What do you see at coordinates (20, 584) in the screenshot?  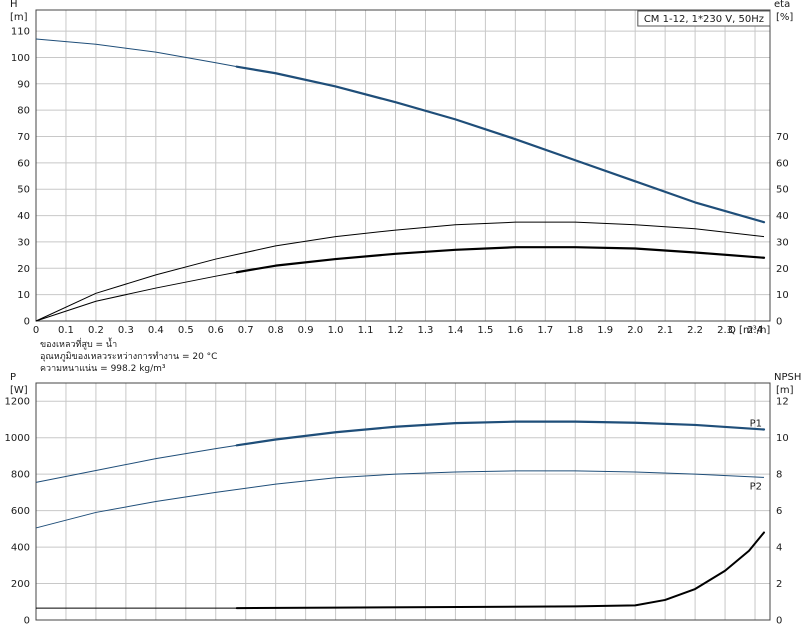 I see `y-left-tick-label: 200` at bounding box center [20, 584].